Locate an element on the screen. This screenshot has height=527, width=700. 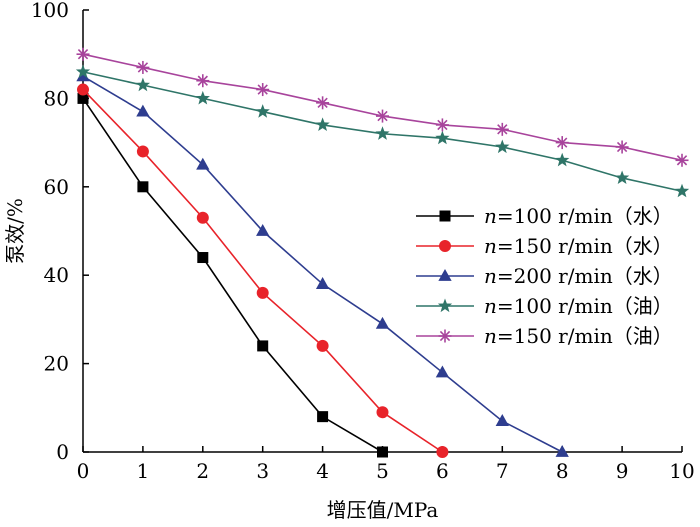
legend-item: n=150 r/min（油） is located at coordinates (544, 336).